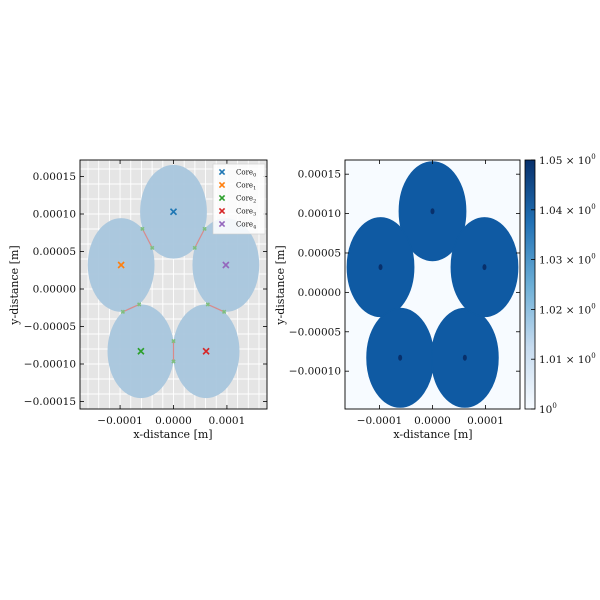 This screenshot has width=600, height=600. Describe the element at coordinates (246, 200) in the screenshot. I see `legend-label-2: Core2` at that location.